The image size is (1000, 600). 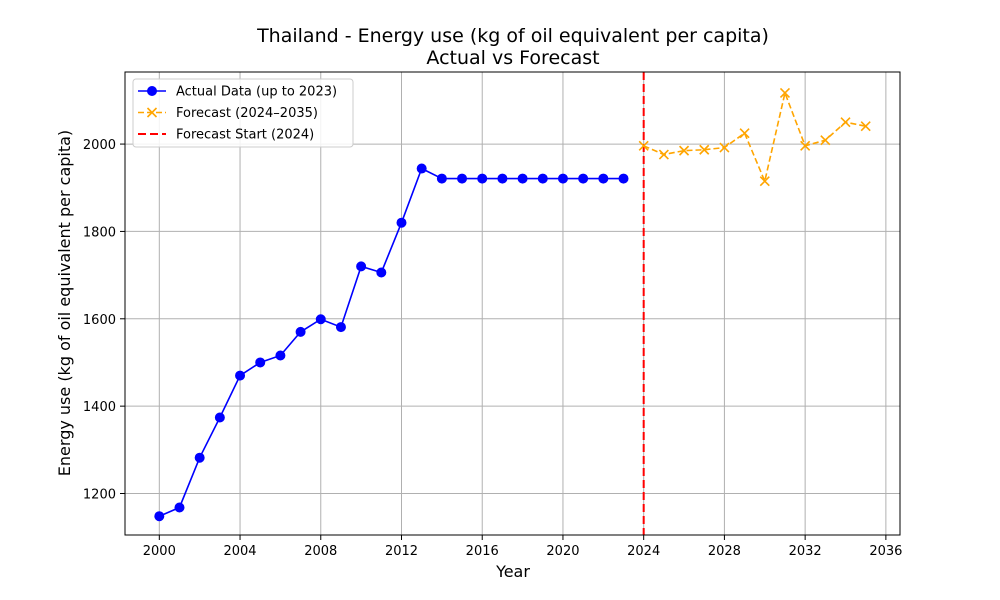 I want to click on forecast-series, so click(x=754, y=137).